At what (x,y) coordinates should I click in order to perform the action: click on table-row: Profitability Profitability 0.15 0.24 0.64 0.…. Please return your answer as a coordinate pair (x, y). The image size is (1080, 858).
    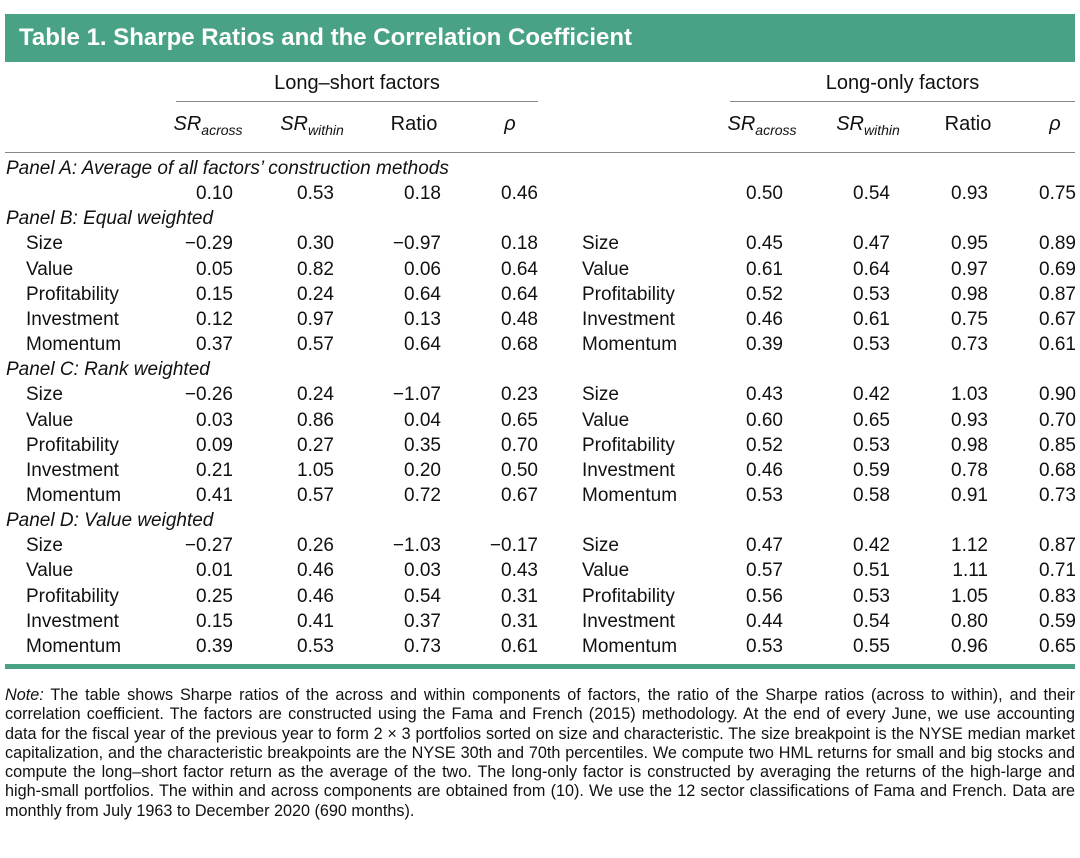
    Looking at the image, I should click on (540, 294).